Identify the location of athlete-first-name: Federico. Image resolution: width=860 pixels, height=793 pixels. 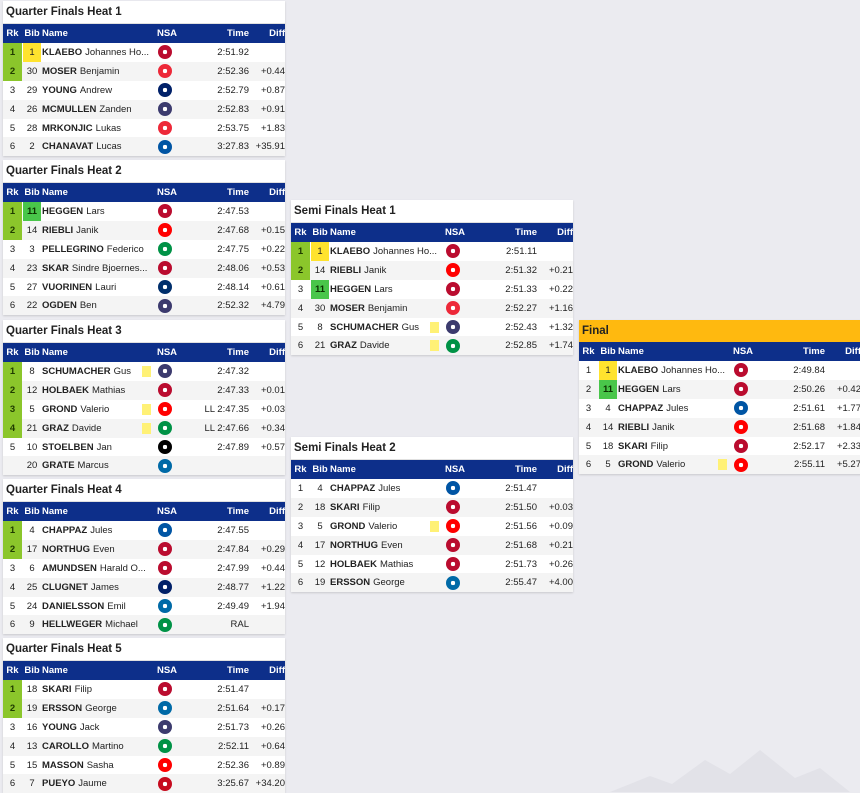
(125, 249).